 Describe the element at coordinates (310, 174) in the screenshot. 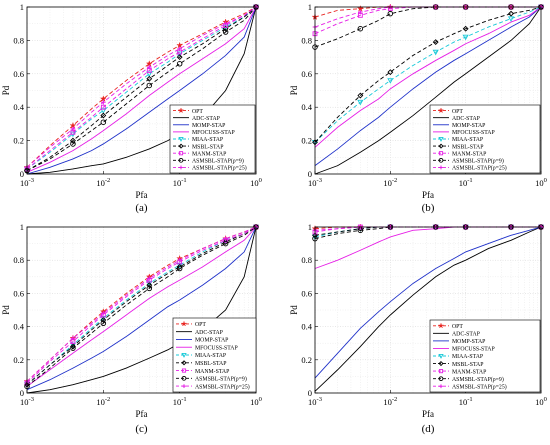

I see `y-tick-label: 0` at that location.